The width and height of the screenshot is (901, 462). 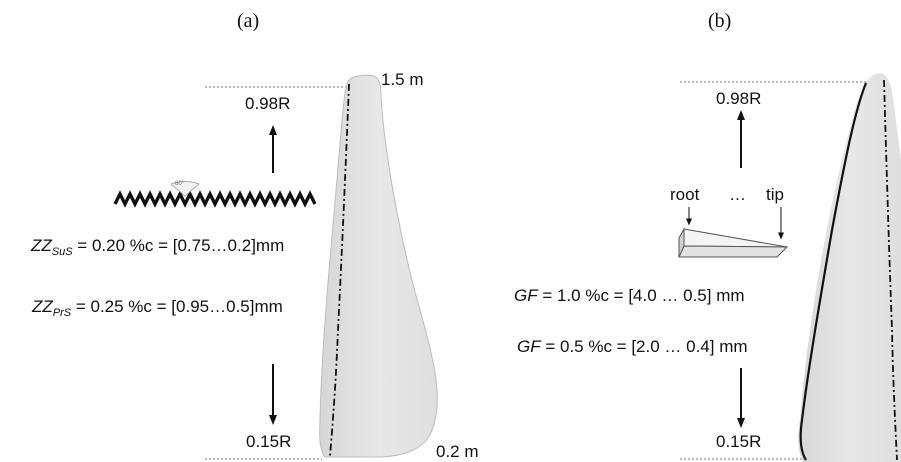 I want to click on zigzag-angle-arc, so click(x=185, y=189).